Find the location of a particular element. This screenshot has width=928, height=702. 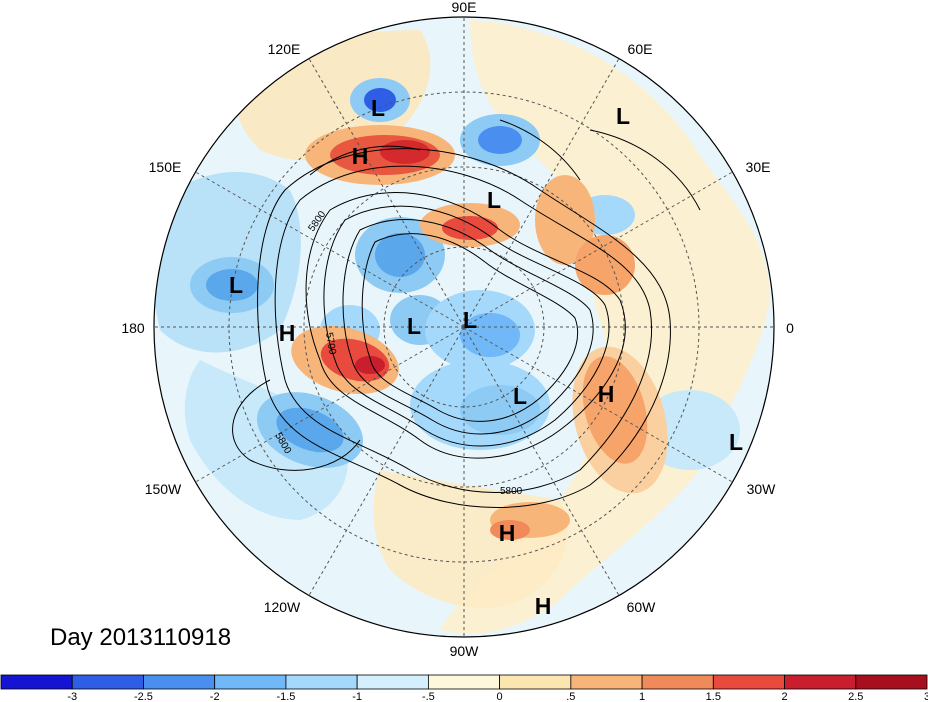

colorbar-tick-label: 0 is located at coordinates (500, 696).